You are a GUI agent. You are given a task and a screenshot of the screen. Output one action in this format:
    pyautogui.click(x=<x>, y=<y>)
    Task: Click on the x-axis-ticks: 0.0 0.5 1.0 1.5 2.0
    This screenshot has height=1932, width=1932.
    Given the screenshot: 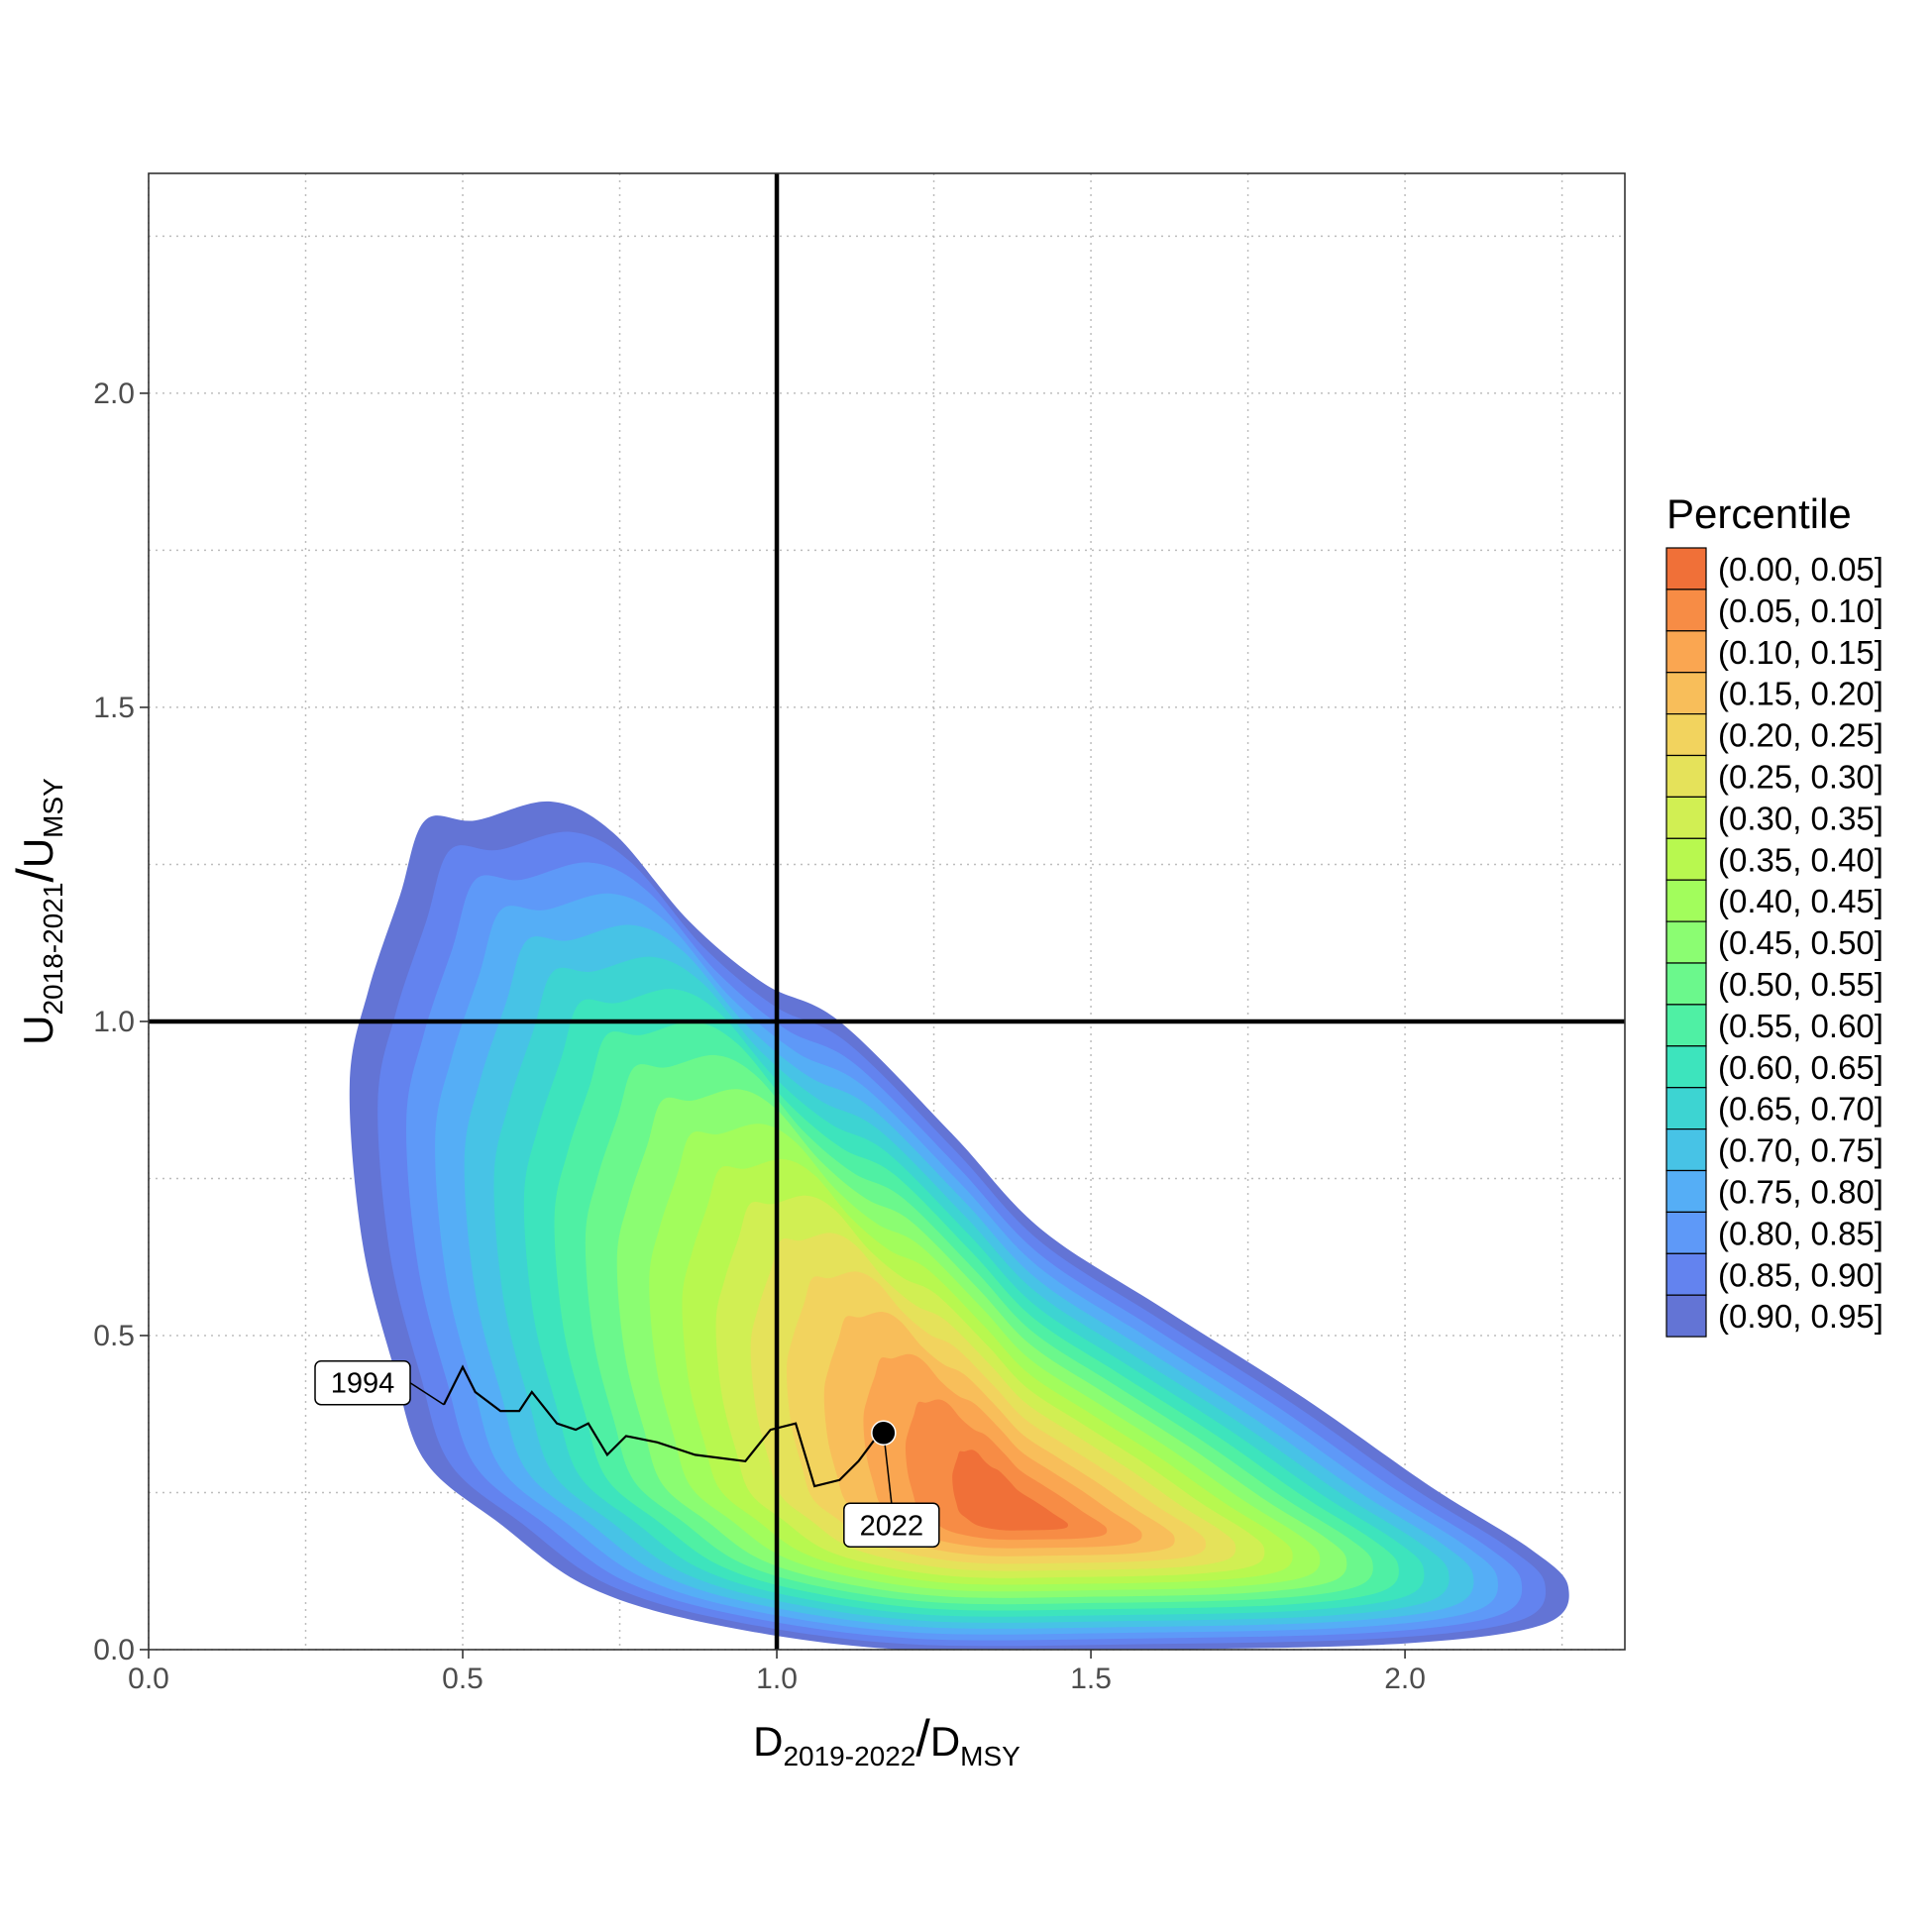 What is the action you would take?
    pyautogui.click(x=777, y=1673)
    